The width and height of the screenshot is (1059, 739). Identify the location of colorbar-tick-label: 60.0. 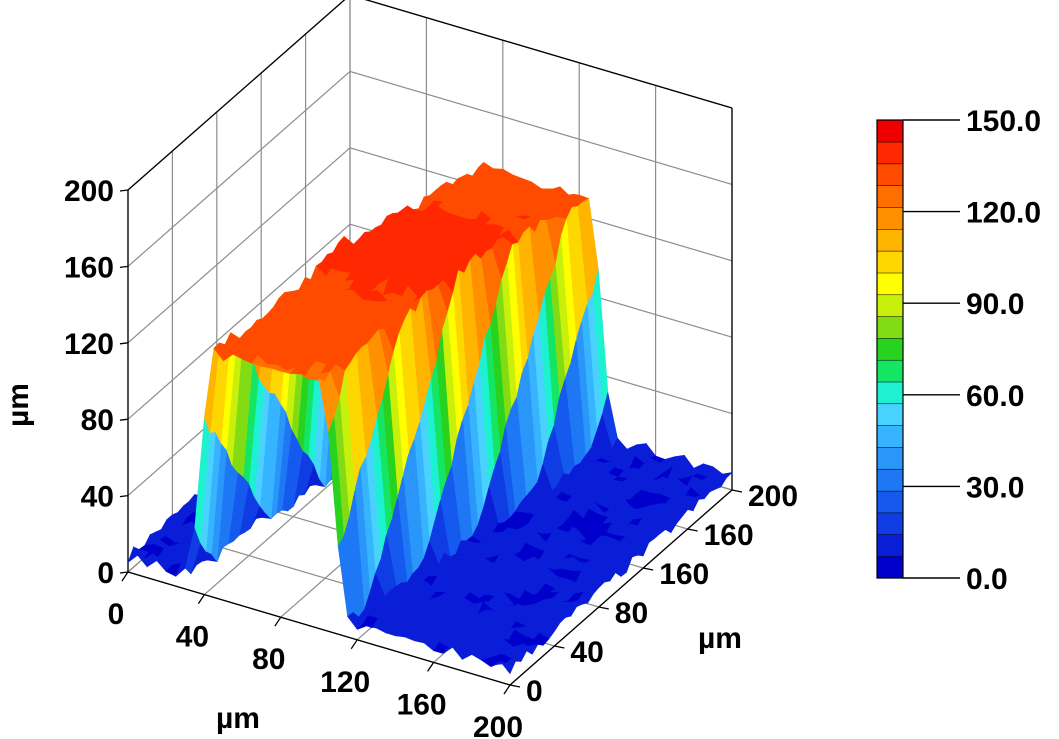
(995, 396).